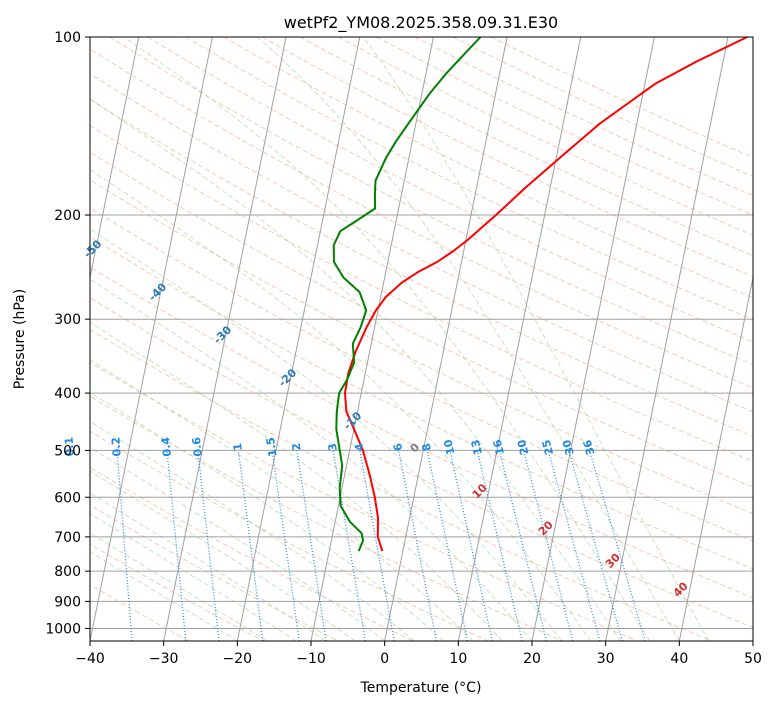 The width and height of the screenshot is (775, 708). Describe the element at coordinates (272, 446) in the screenshot. I see `mixing-ratio-label: 1.5` at that location.